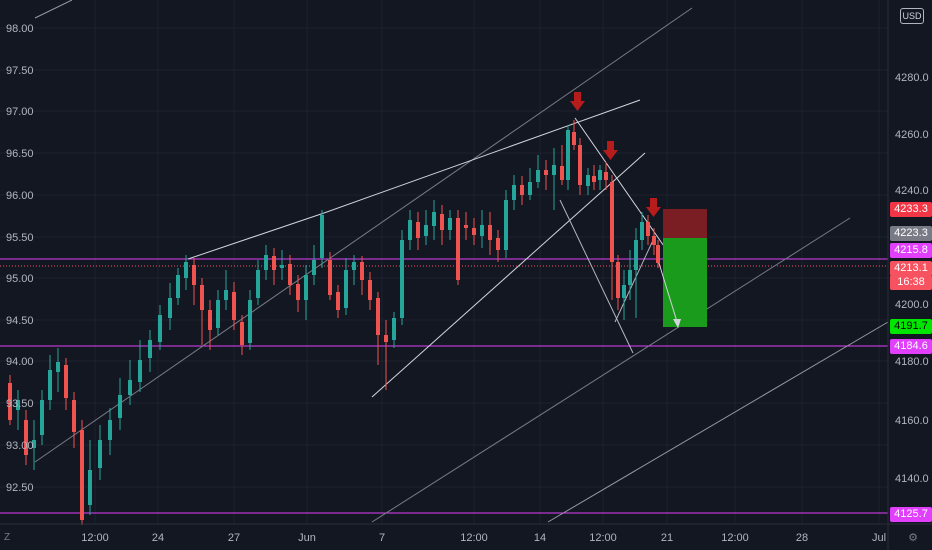 This screenshot has width=932, height=550. I want to click on time-axis-label: 14, so click(540, 538).